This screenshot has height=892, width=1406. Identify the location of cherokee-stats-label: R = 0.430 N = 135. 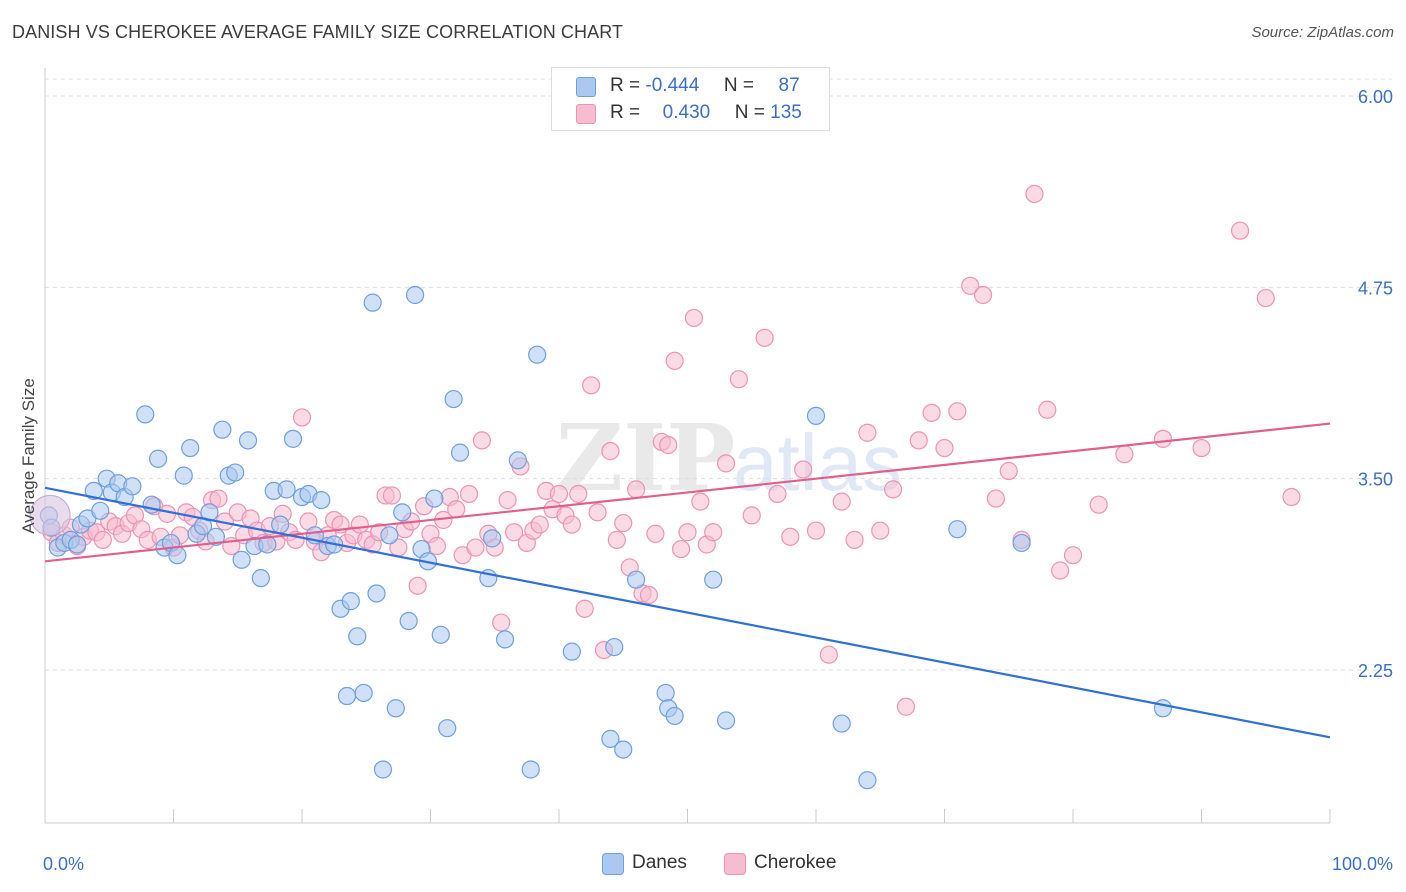
(706, 113).